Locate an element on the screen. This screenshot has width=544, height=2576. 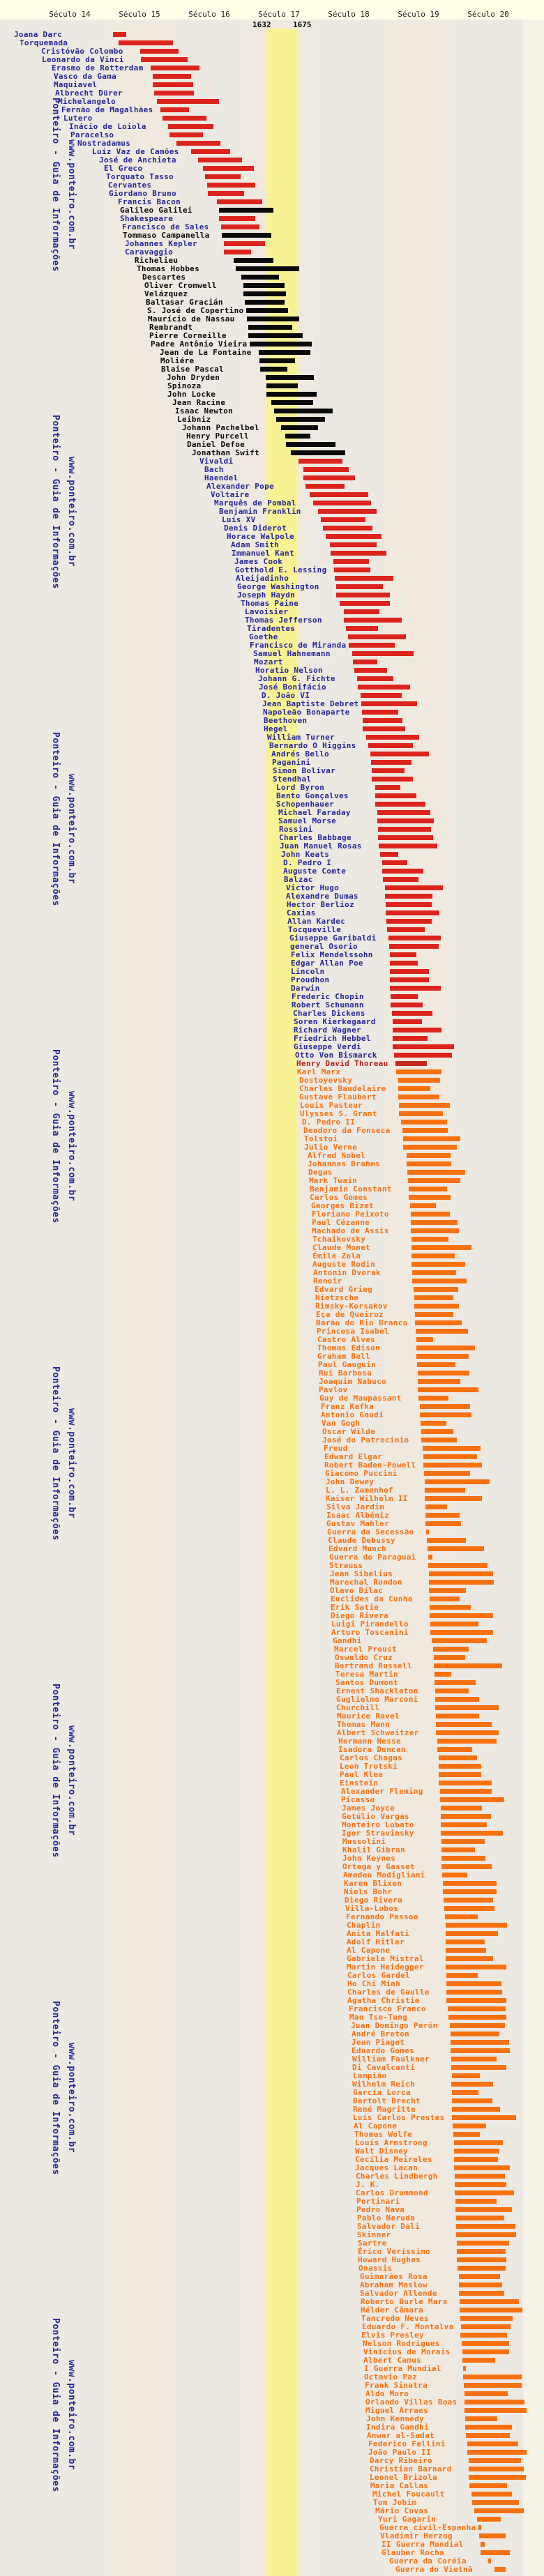
person-label: Bertolt Brecht is located at coordinates (387, 2100).